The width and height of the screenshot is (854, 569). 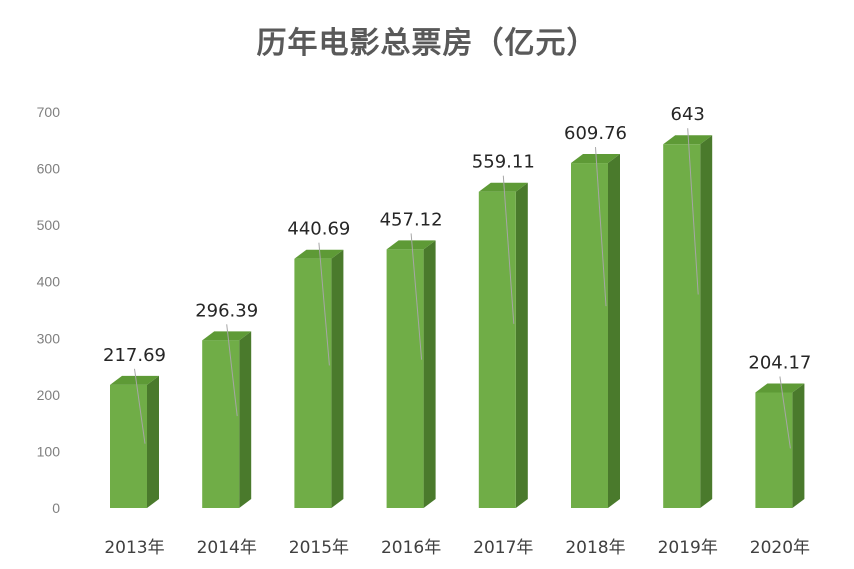 What do you see at coordinates (49, 451) in the screenshot?
I see `y-tick-label-100: 100` at bounding box center [49, 451].